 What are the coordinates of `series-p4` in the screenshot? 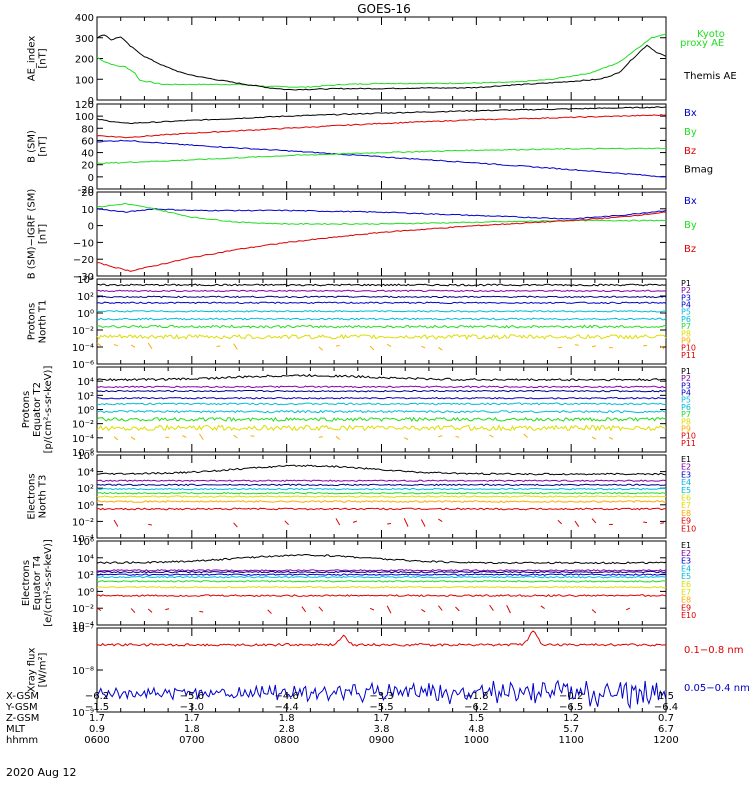 It's located at (381, 303).